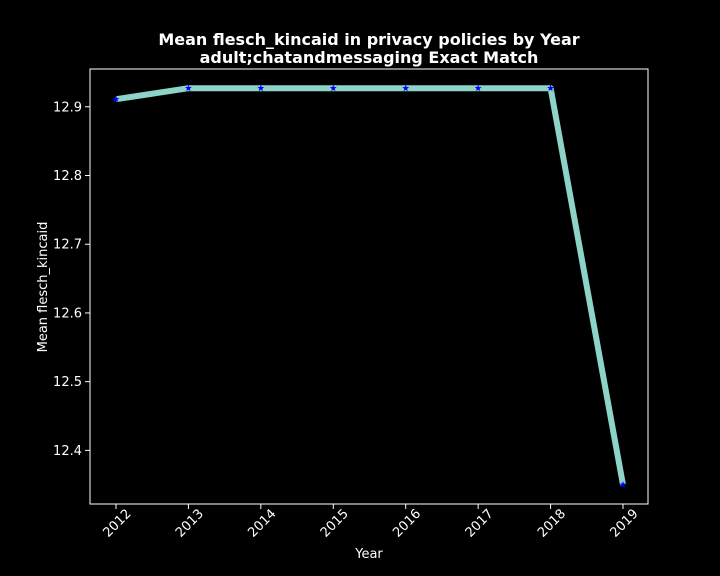 The width and height of the screenshot is (720, 576). Describe the element at coordinates (43, 287) in the screenshot. I see `y-axis-label: Mean flesch_kincaid` at that location.